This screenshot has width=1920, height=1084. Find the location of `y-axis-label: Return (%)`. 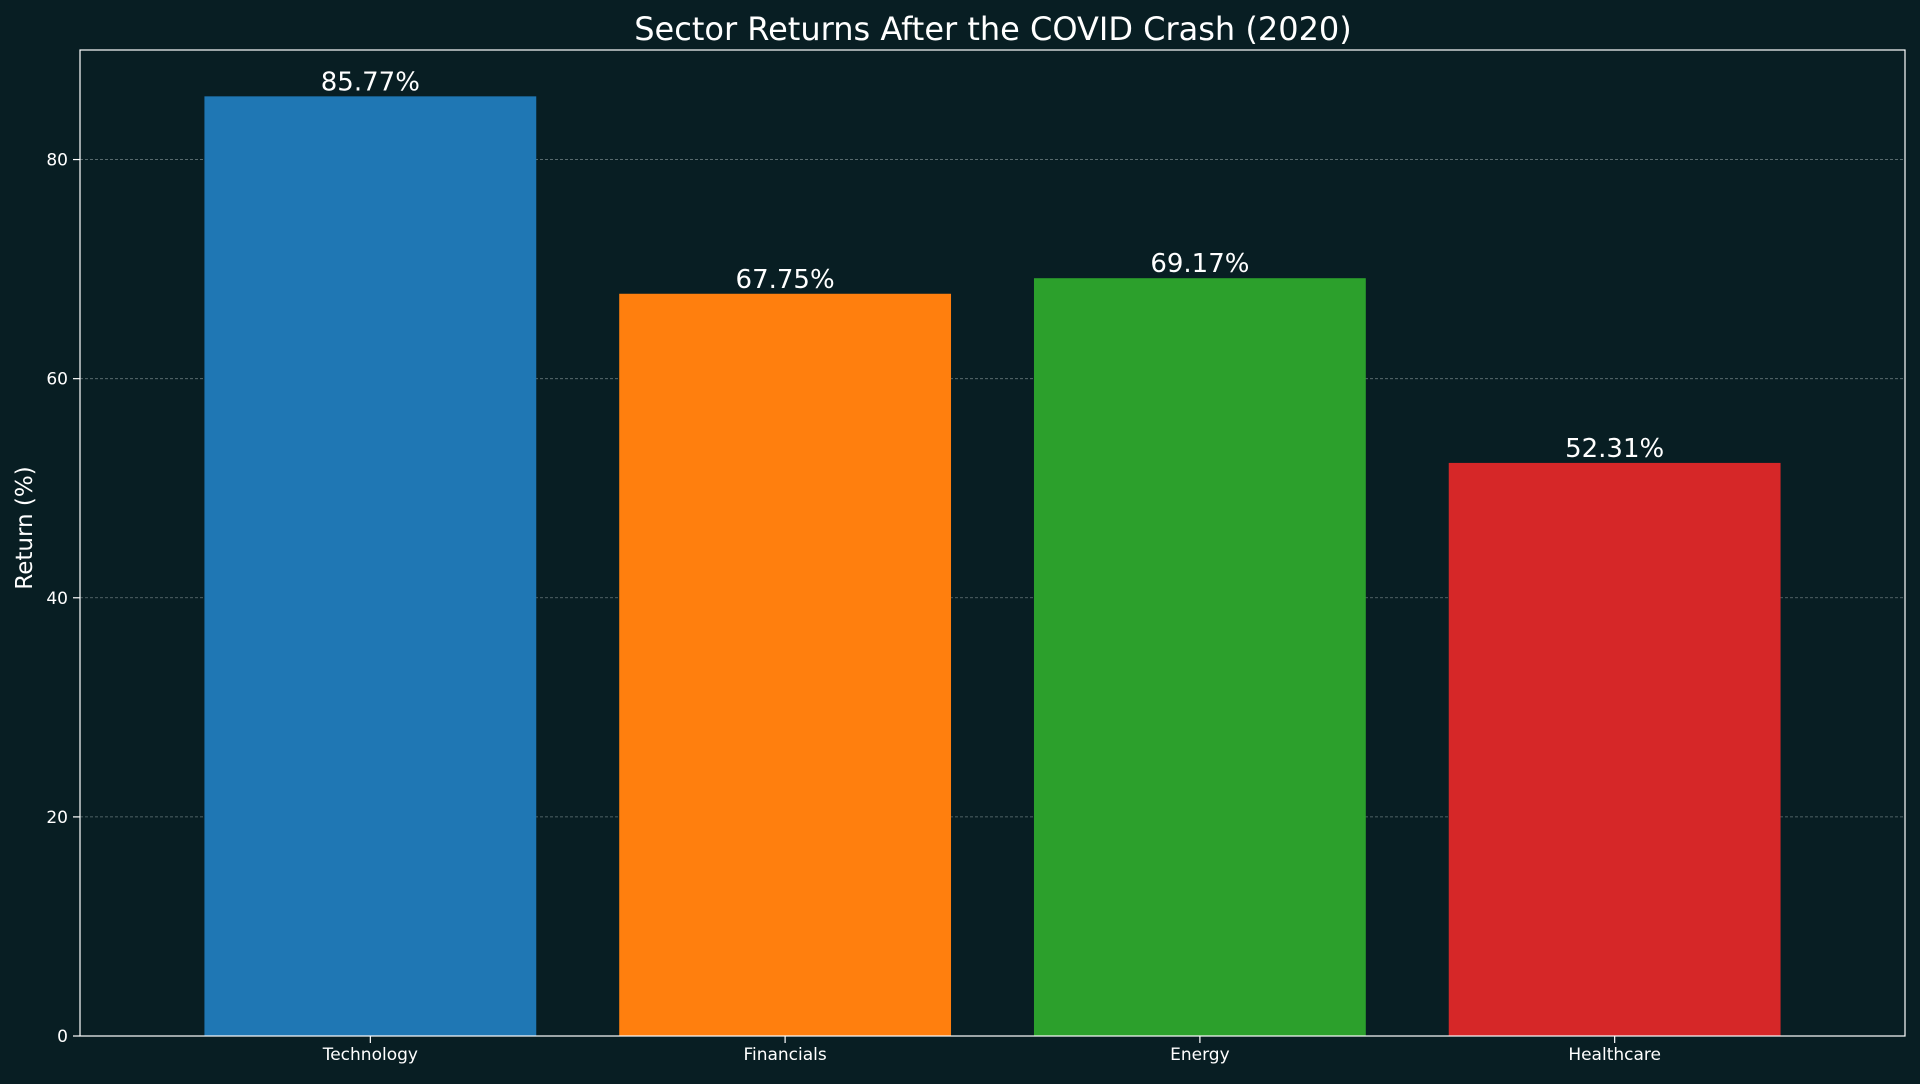

y-axis-label: Return (%) is located at coordinates (25, 527).